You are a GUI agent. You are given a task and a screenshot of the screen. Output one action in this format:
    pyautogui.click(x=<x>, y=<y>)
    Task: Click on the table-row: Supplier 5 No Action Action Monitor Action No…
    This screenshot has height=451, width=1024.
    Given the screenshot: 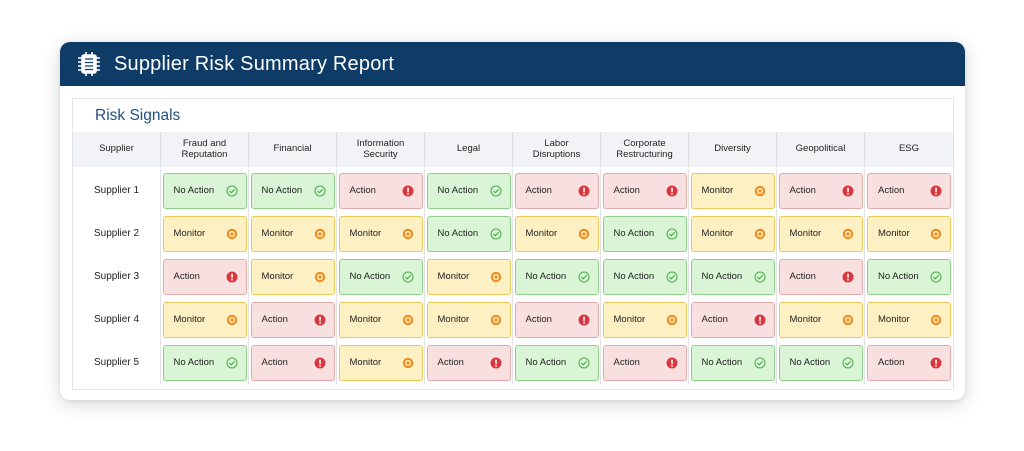 What is the action you would take?
    pyautogui.click(x=513, y=362)
    